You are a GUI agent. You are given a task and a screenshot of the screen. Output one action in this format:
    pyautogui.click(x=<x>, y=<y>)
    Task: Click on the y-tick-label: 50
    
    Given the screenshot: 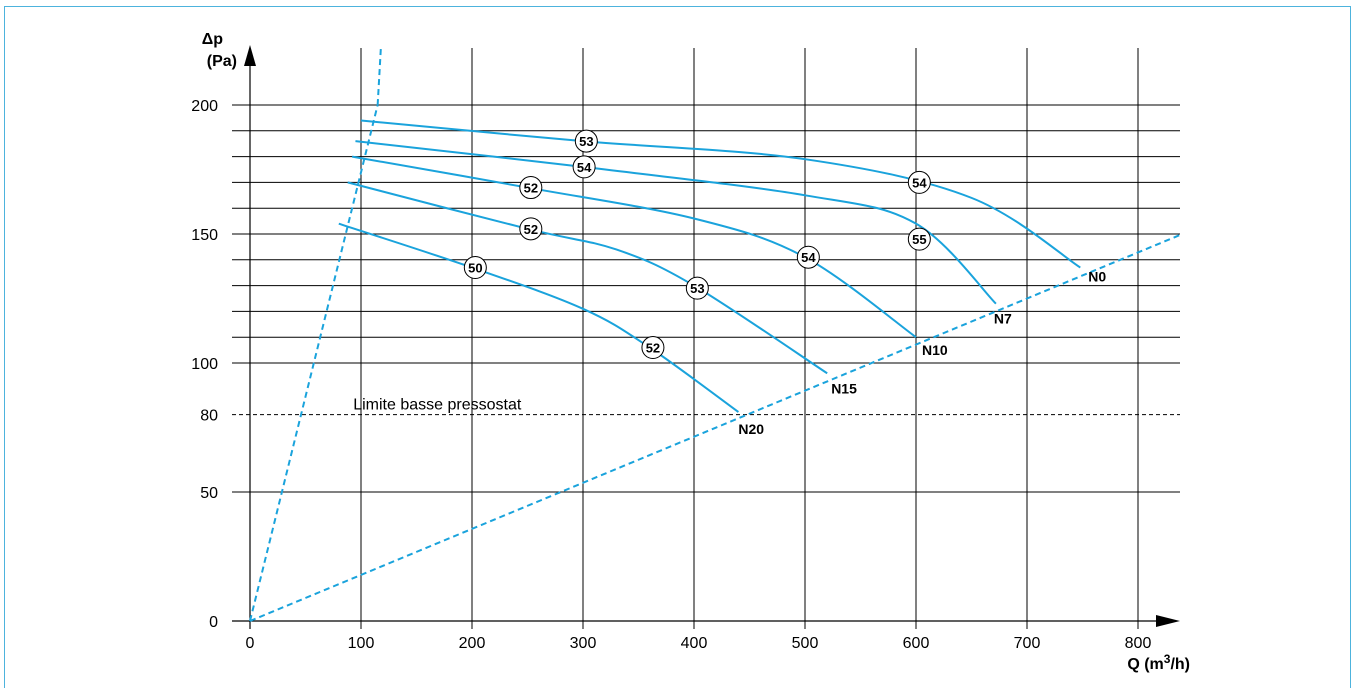 What is the action you would take?
    pyautogui.click(x=209, y=493)
    